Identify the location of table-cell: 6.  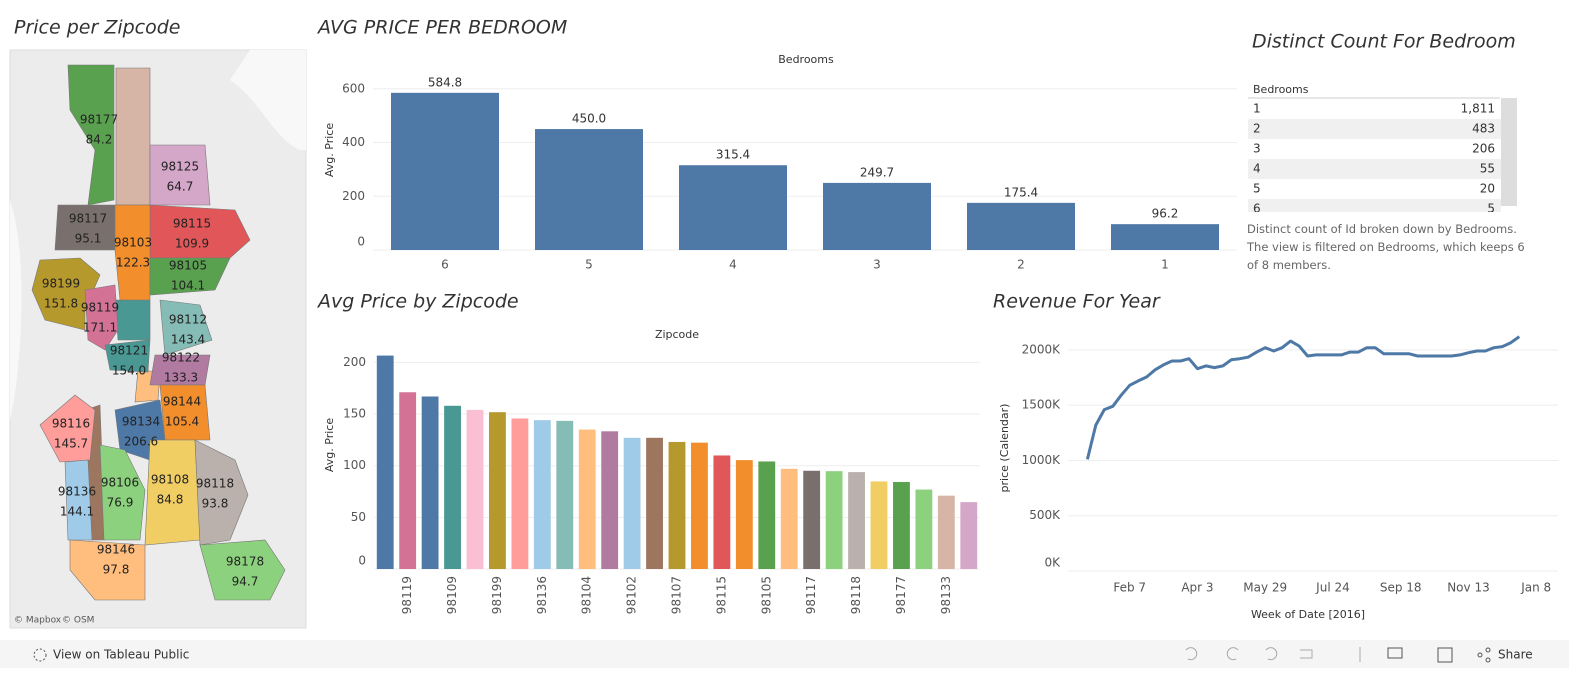
(1257, 209).